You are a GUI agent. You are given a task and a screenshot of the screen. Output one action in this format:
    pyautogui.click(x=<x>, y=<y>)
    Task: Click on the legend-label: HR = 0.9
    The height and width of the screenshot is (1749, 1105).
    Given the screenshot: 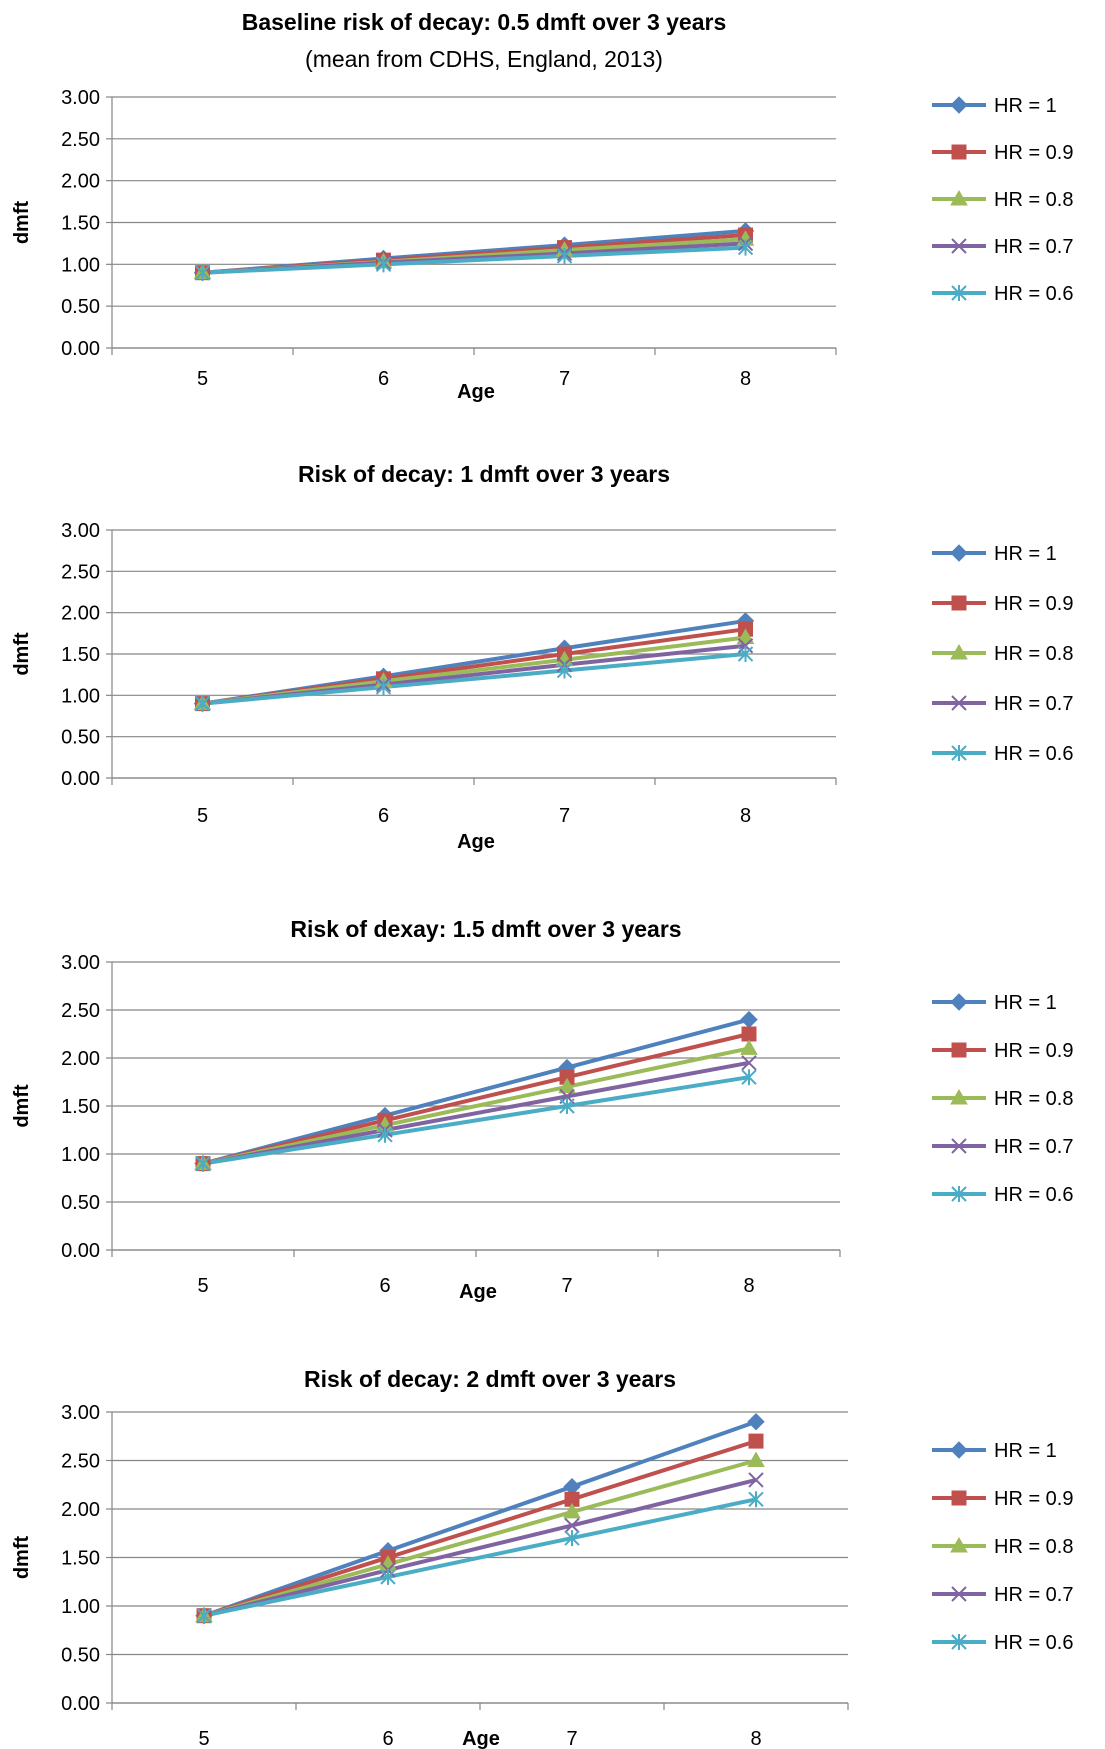 What is the action you would take?
    pyautogui.click(x=1033, y=1499)
    